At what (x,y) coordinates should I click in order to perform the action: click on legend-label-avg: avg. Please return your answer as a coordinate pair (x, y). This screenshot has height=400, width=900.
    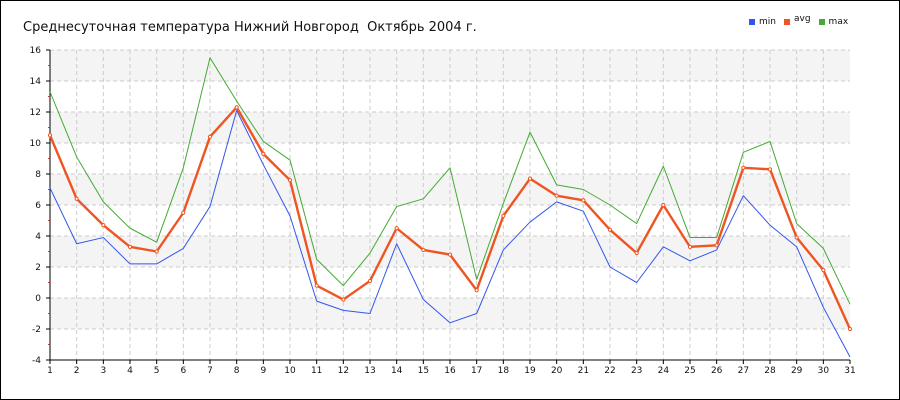
    Looking at the image, I should click on (802, 19).